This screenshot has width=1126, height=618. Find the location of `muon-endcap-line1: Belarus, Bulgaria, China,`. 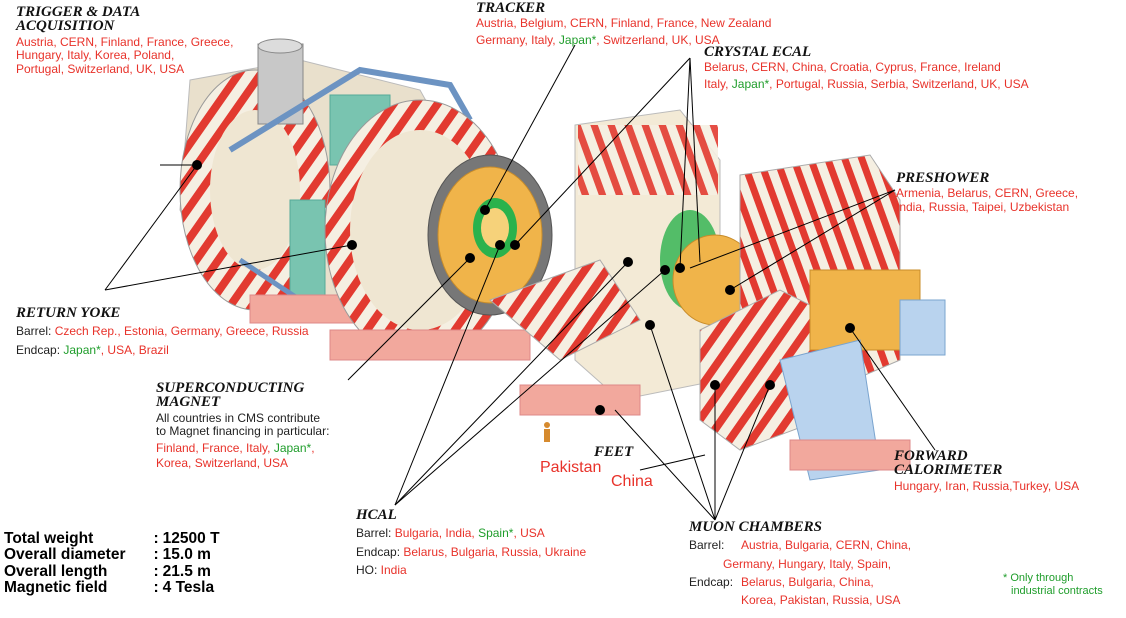

muon-endcap-line1: Belarus, Bulgaria, China, is located at coordinates (807, 582).